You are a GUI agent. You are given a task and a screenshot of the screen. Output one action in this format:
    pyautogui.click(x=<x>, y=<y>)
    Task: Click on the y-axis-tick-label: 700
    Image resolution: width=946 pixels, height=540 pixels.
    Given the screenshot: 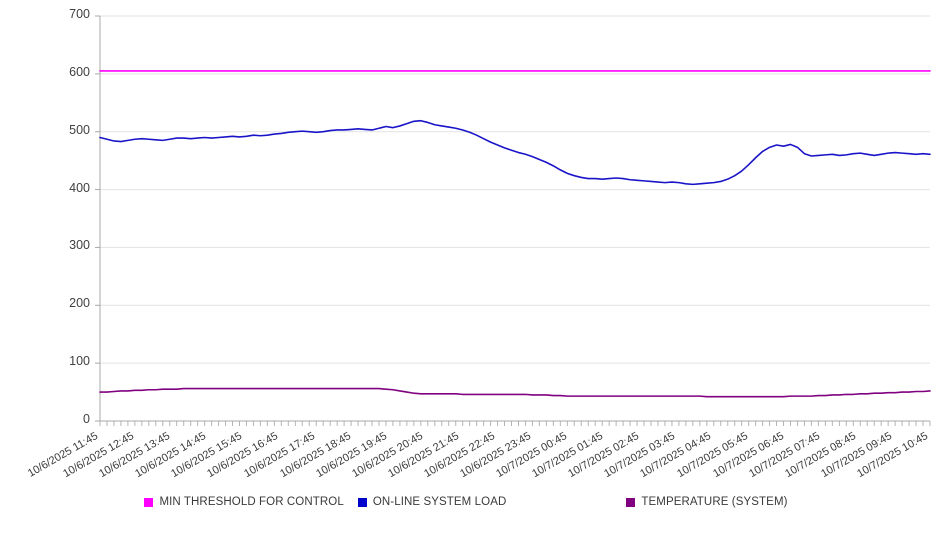 What is the action you would take?
    pyautogui.click(x=79, y=14)
    